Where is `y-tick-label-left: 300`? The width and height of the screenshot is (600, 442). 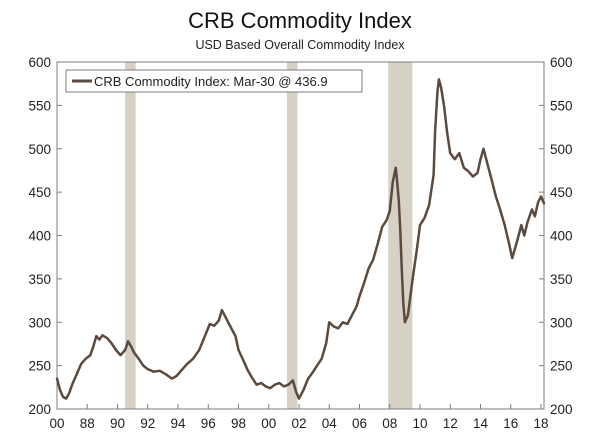
y-tick-label-left: 300 is located at coordinates (39, 322).